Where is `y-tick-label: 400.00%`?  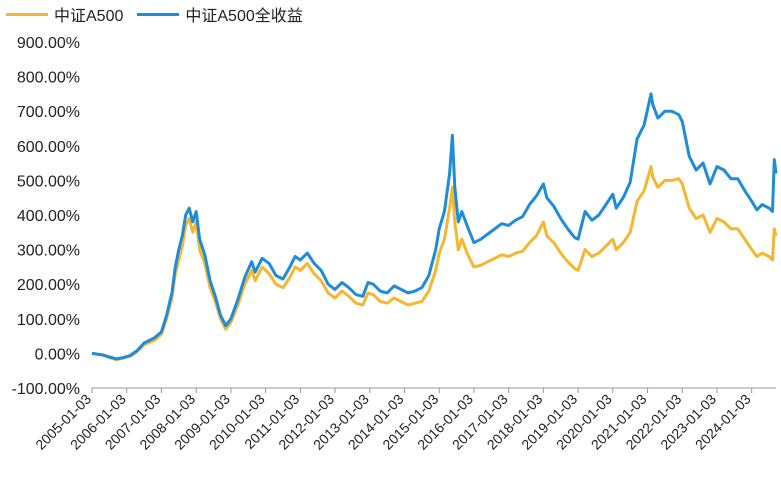 y-tick-label: 400.00% is located at coordinates (48, 216).